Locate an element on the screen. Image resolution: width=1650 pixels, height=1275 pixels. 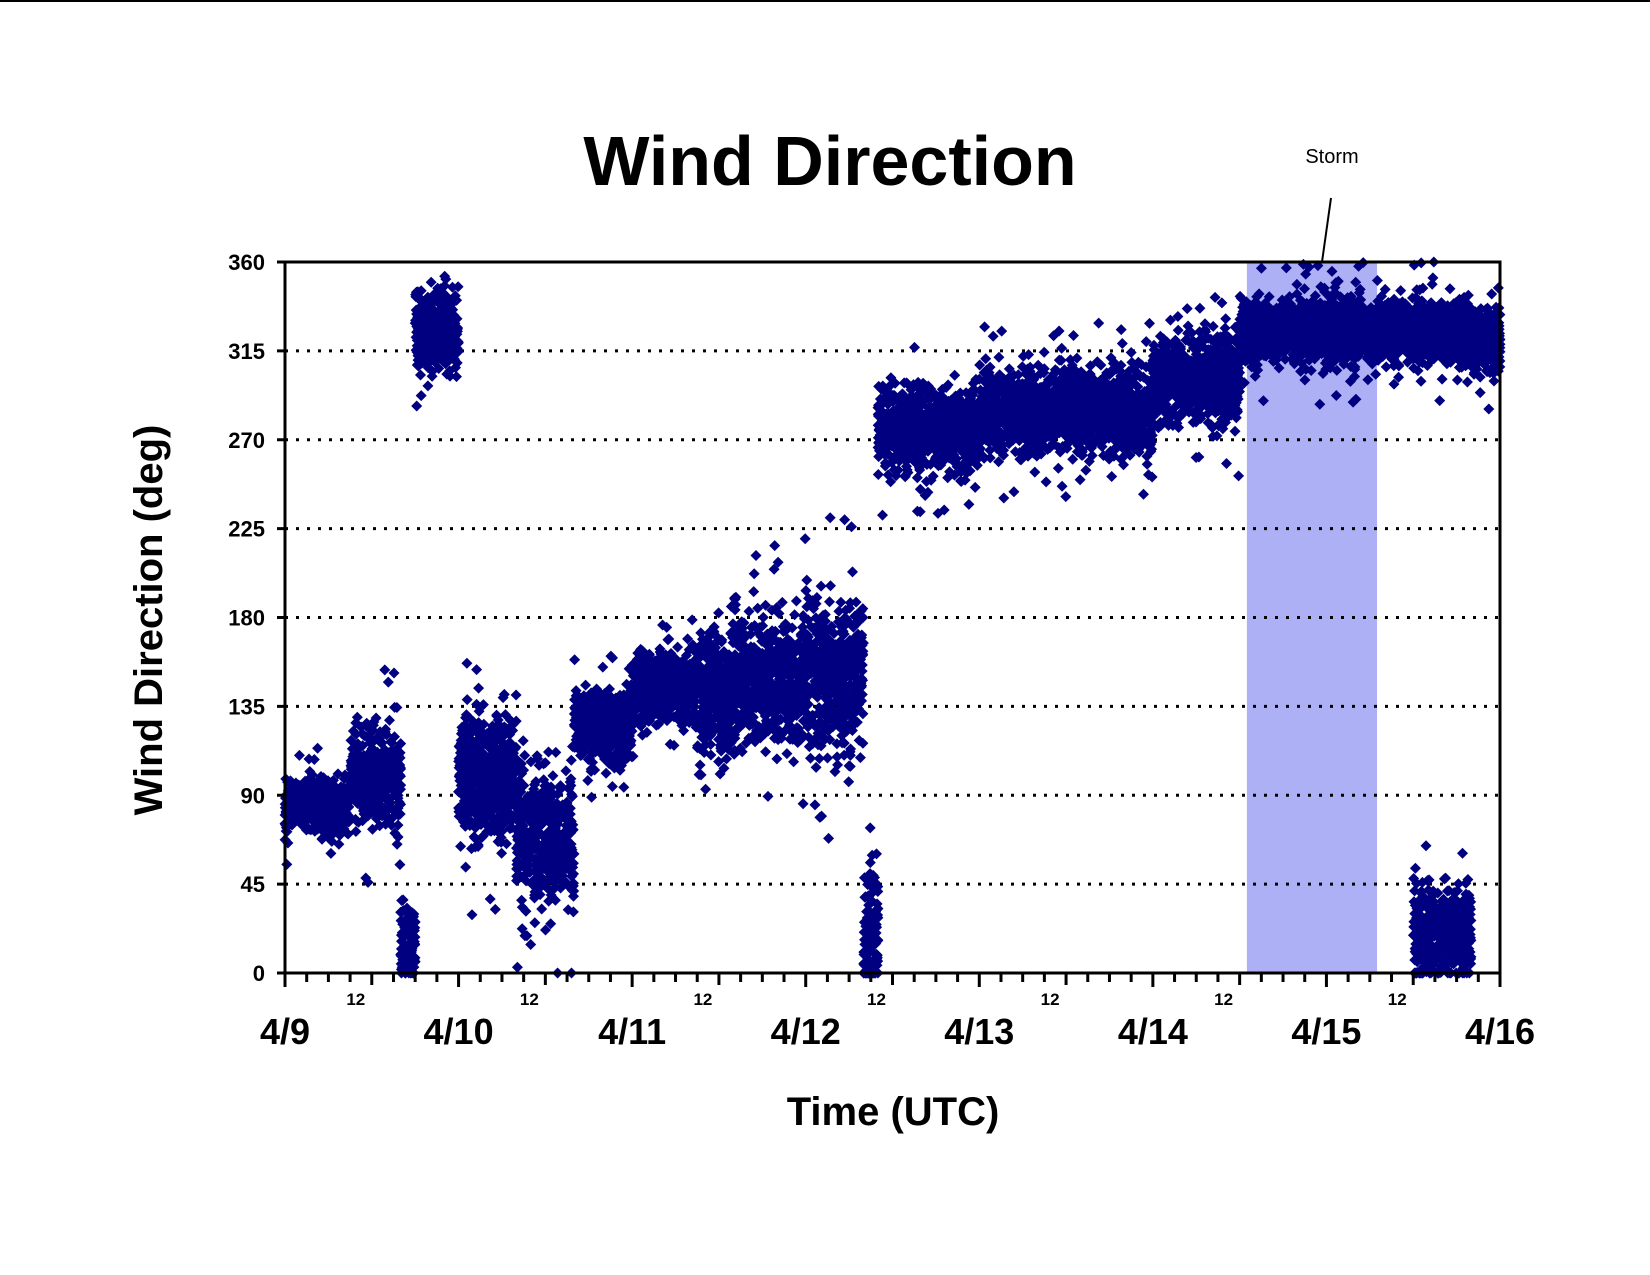
top-border-line is located at coordinates (825, 1).